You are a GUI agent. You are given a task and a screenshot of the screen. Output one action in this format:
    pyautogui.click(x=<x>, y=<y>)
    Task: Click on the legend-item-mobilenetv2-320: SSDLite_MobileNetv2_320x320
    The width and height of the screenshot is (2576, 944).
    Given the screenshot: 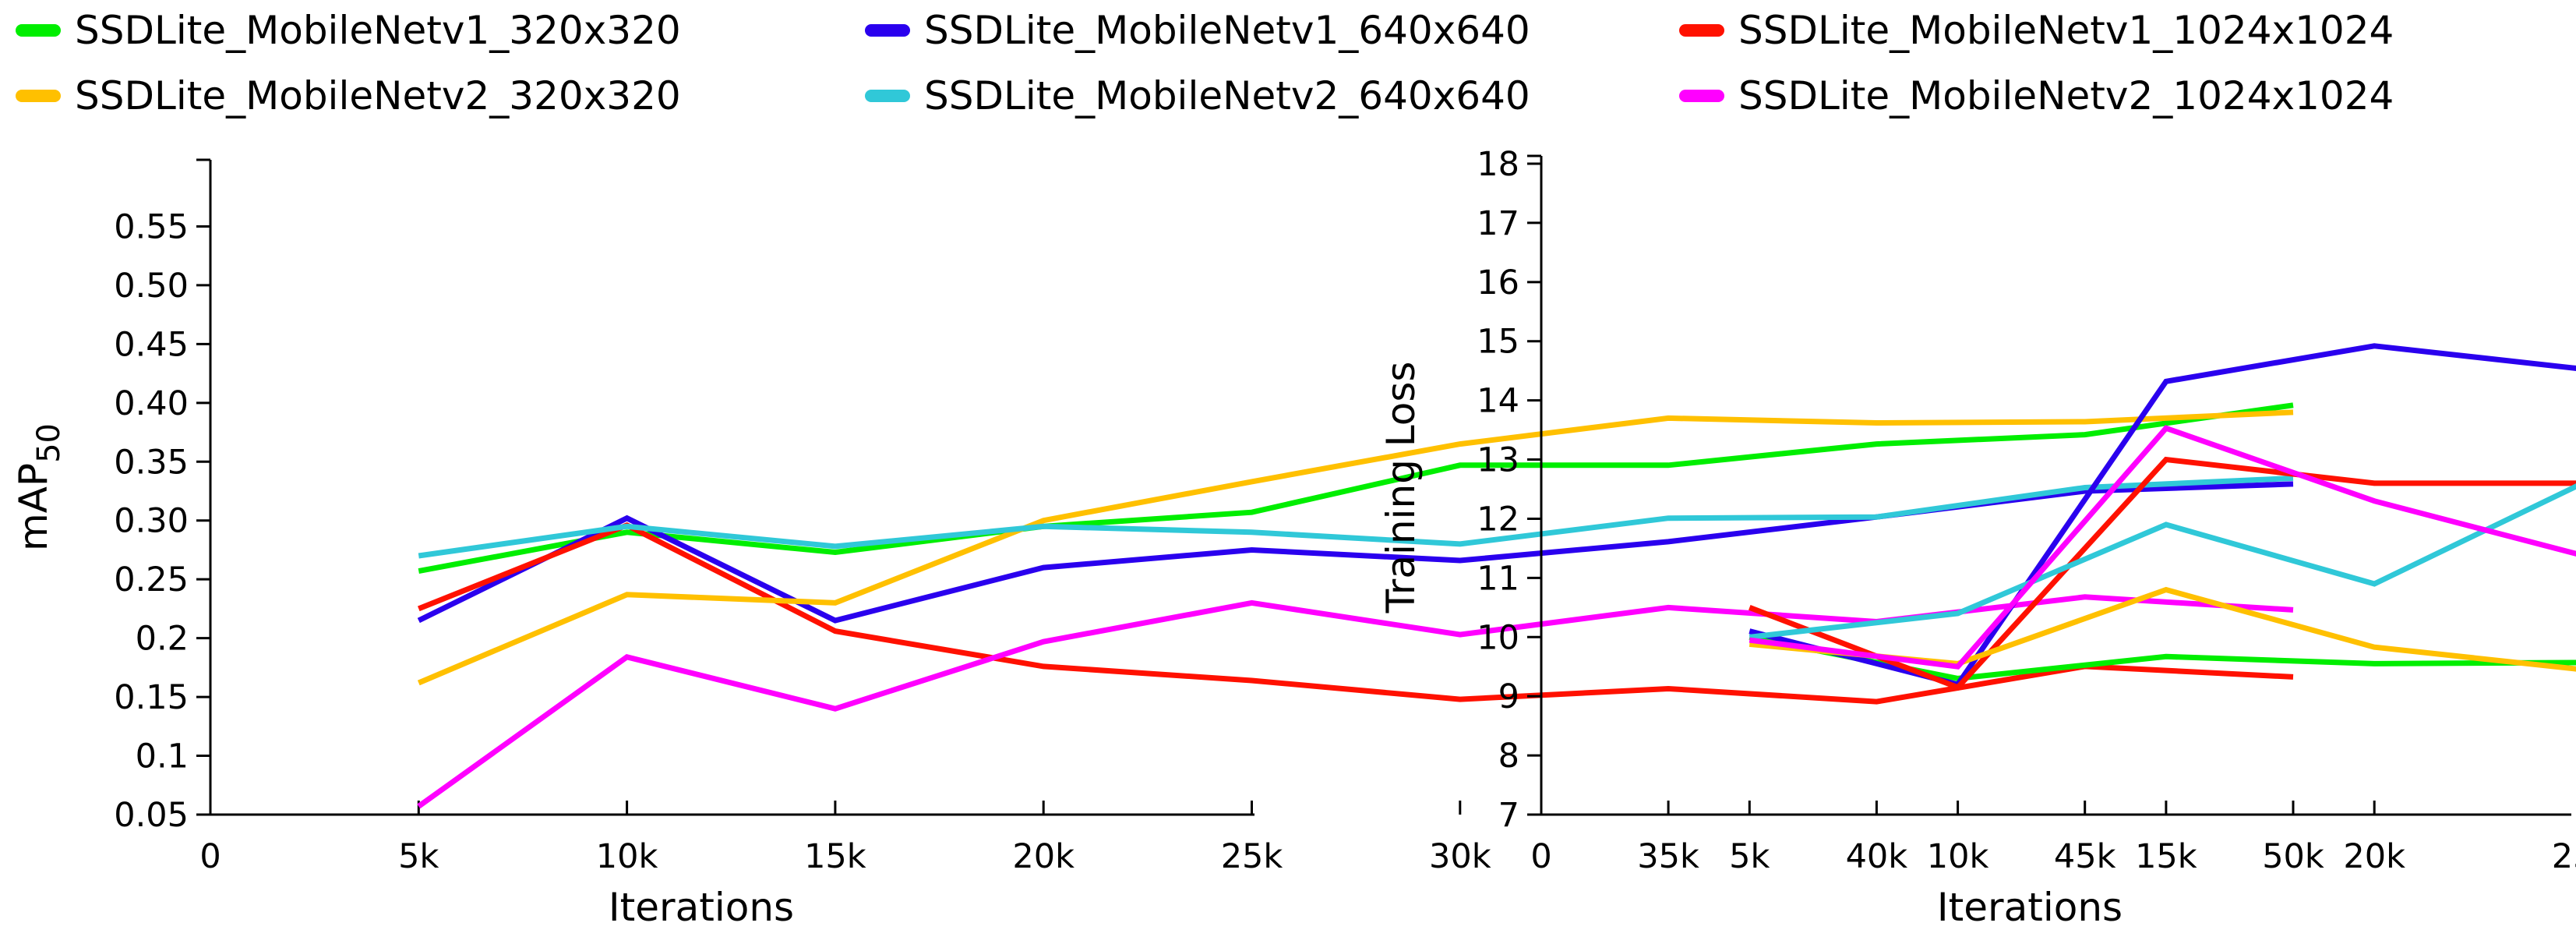 What is the action you would take?
    pyautogui.click(x=348, y=96)
    